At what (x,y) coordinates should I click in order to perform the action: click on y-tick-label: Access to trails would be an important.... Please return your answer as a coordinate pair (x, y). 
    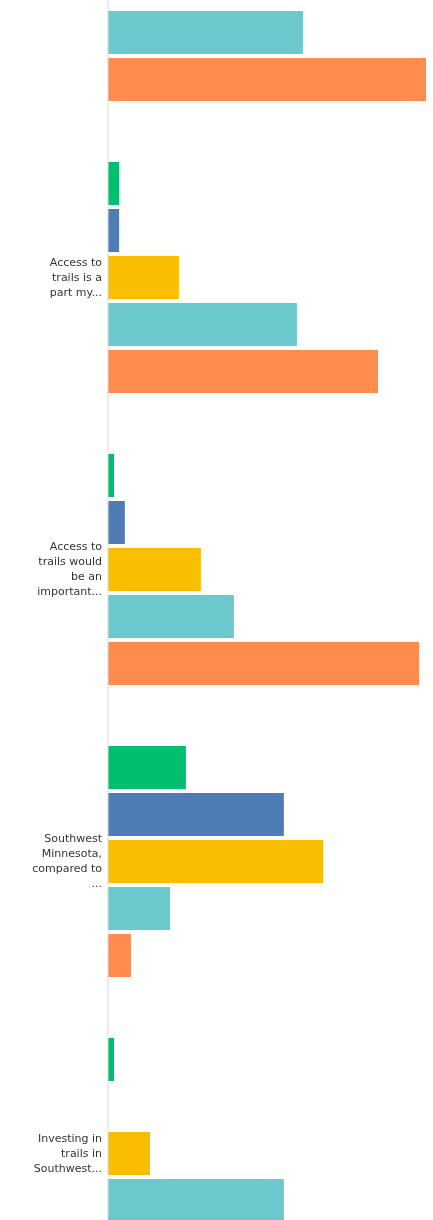
    Looking at the image, I should click on (70, 569).